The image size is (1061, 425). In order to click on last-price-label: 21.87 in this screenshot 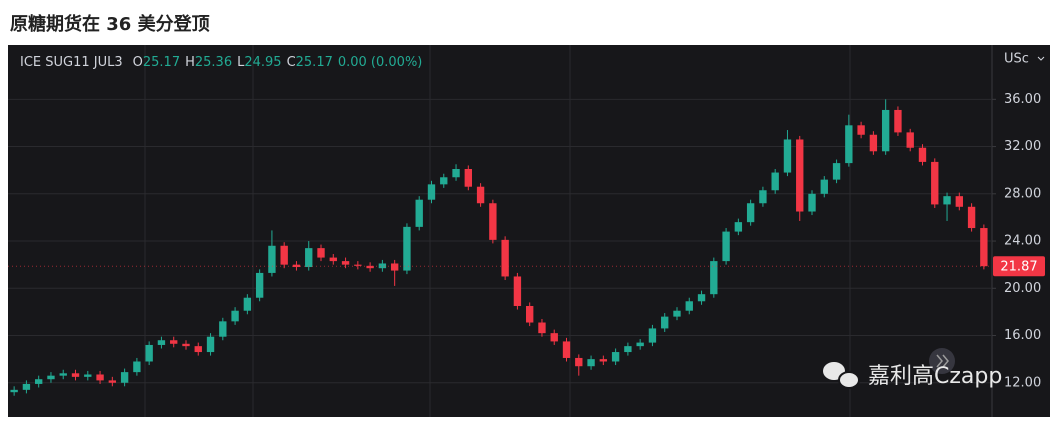, I will do `click(1018, 267)`.